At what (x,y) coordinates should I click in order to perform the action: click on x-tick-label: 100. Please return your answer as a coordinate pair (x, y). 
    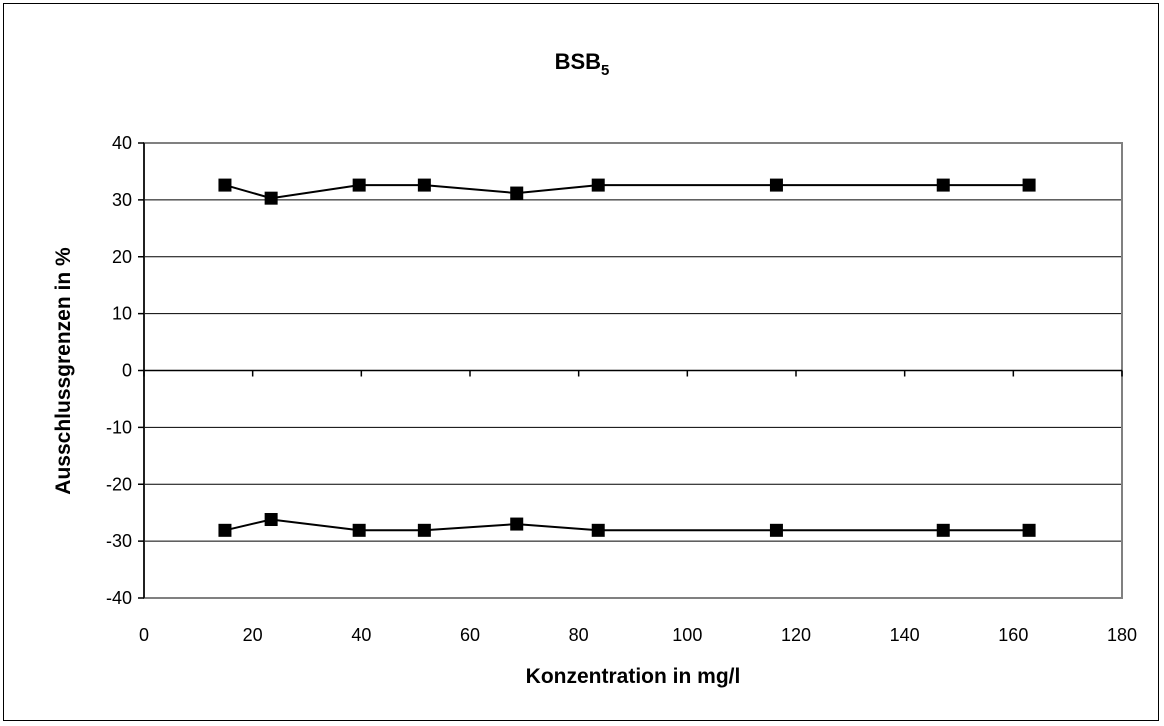
    Looking at the image, I should click on (687, 635).